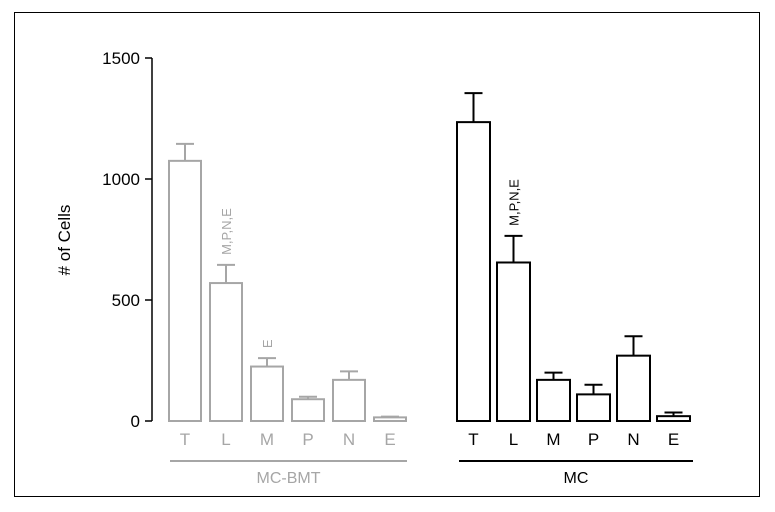 This screenshot has height=512, width=775. I want to click on y-tick-label: 500, so click(126, 300).